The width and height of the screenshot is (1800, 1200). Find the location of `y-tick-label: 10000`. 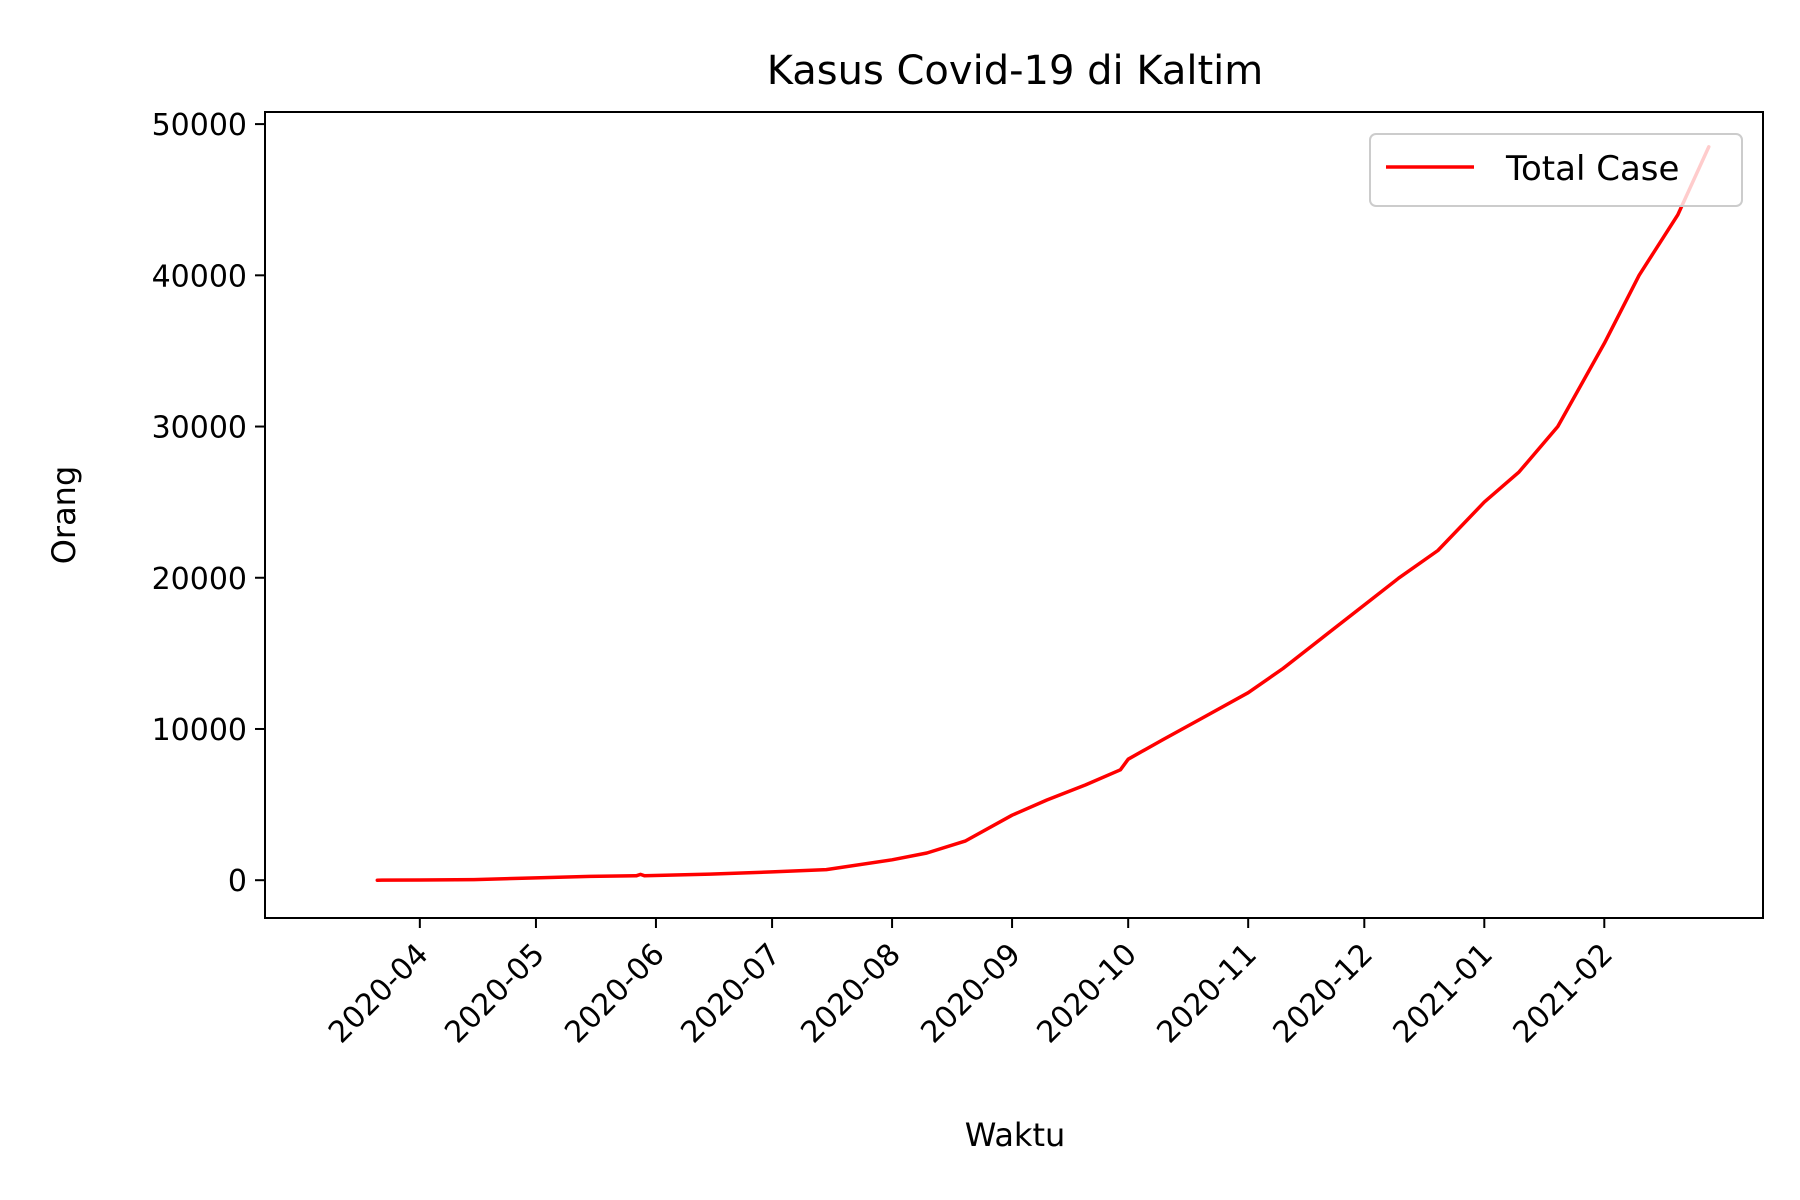

y-tick-label: 10000 is located at coordinates (199, 730).